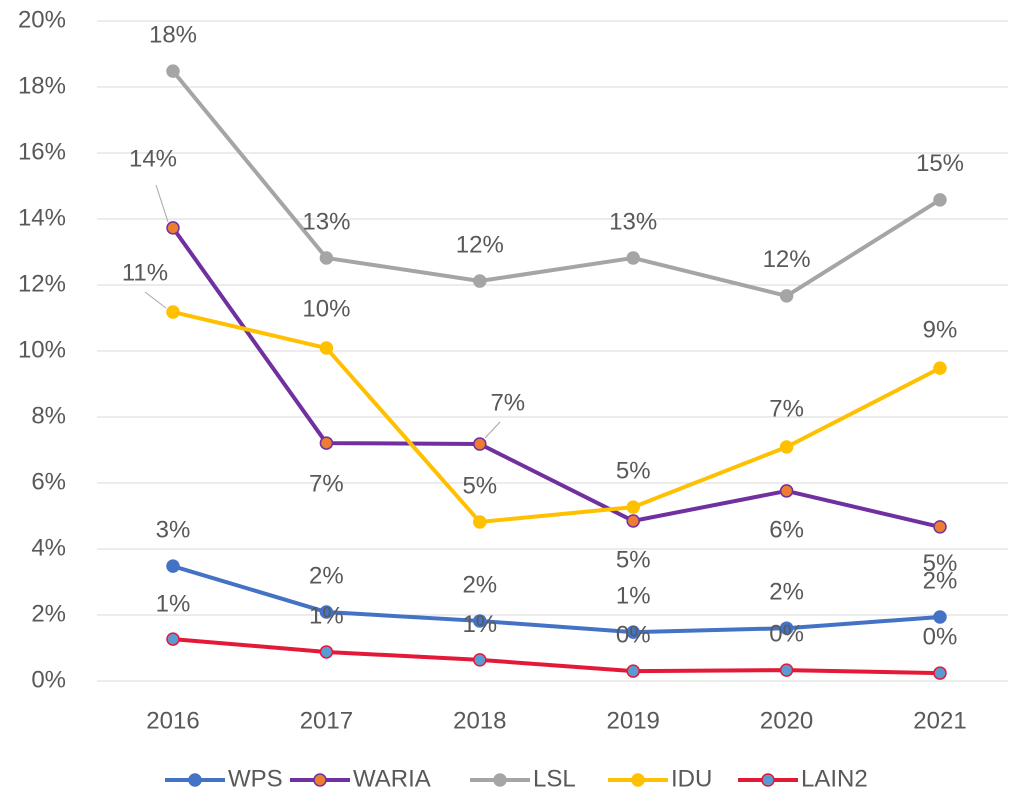  What do you see at coordinates (48, 679) in the screenshot?
I see `y-tick-label: 0%` at bounding box center [48, 679].